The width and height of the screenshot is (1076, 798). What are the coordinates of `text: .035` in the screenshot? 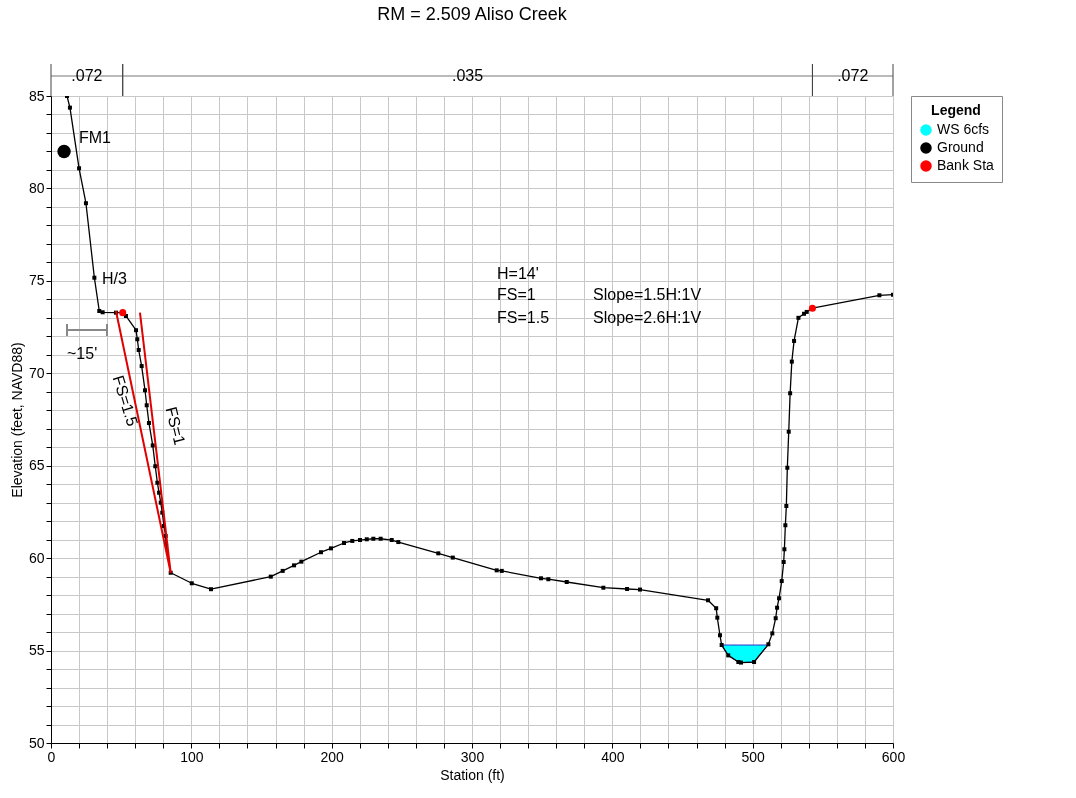 It's located at (468, 75).